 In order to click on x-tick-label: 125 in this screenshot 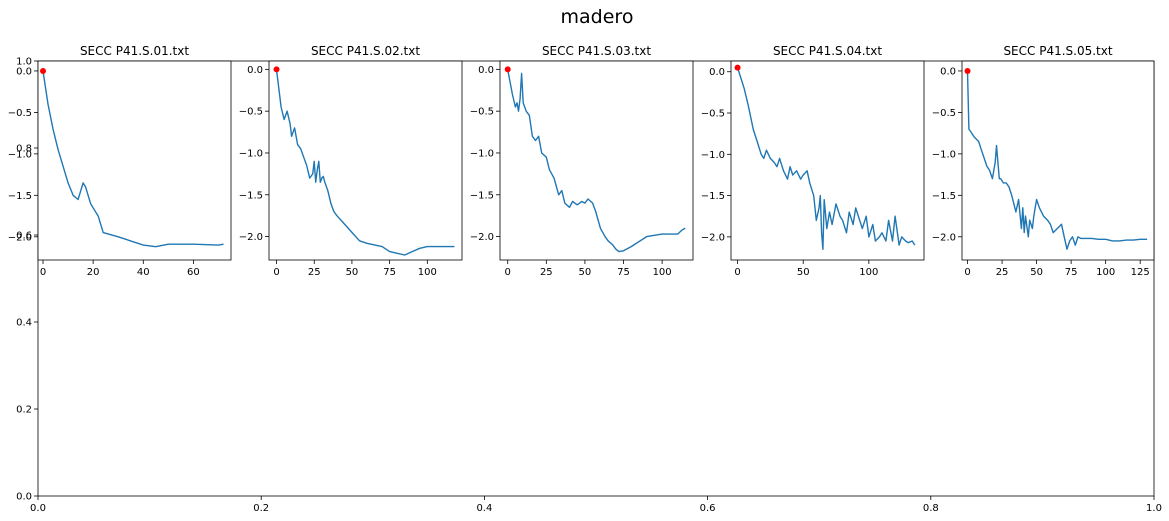, I will do `click(1140, 272)`.